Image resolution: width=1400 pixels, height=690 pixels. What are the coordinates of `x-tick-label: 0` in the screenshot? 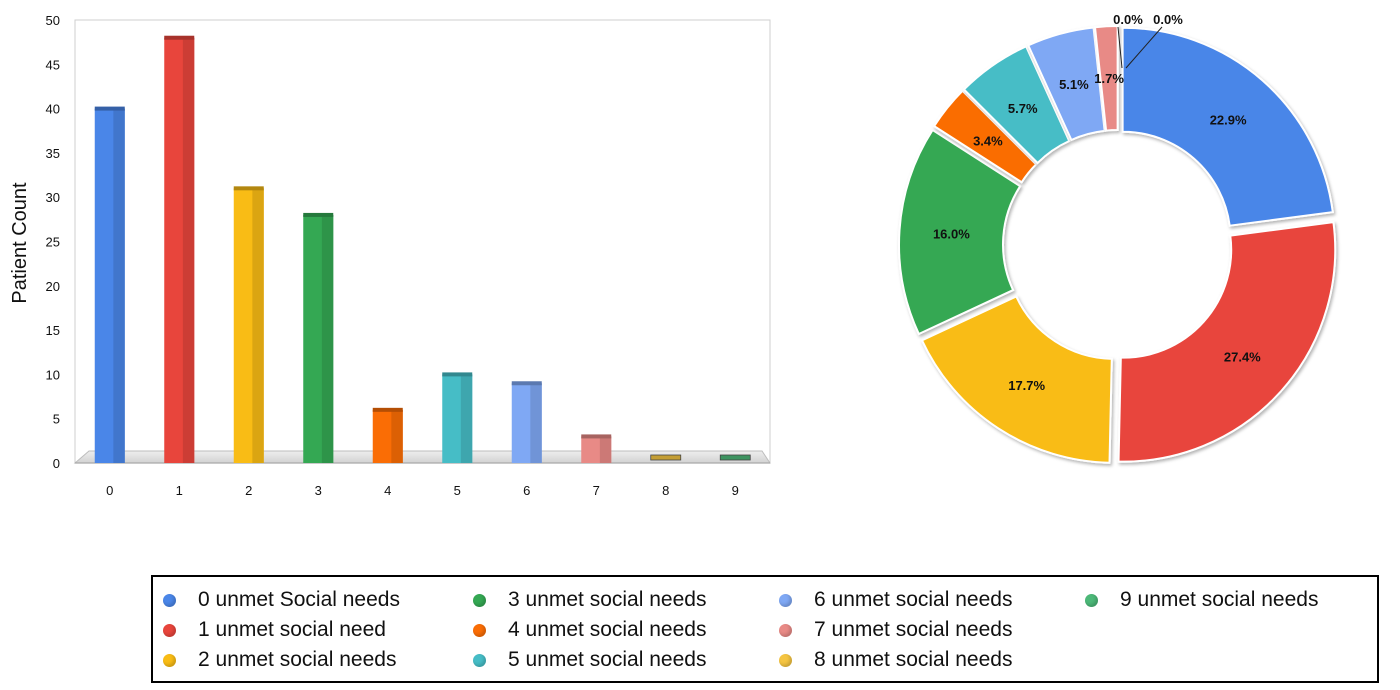 It's located at (109, 490).